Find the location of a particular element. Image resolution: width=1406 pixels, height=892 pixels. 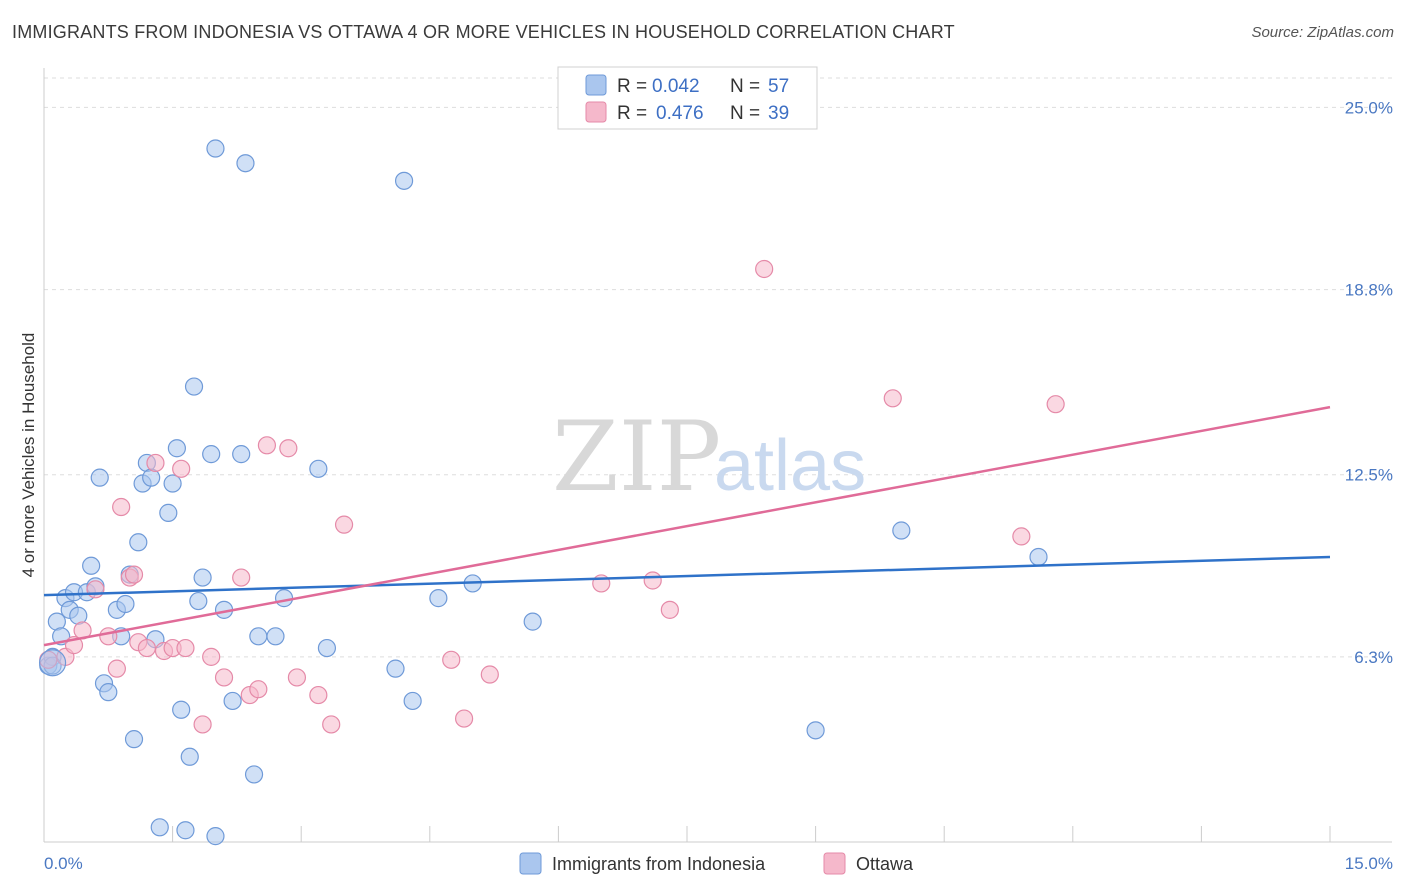

source-label: Source: ZipAtlas.com is located at coordinates (1322, 32).